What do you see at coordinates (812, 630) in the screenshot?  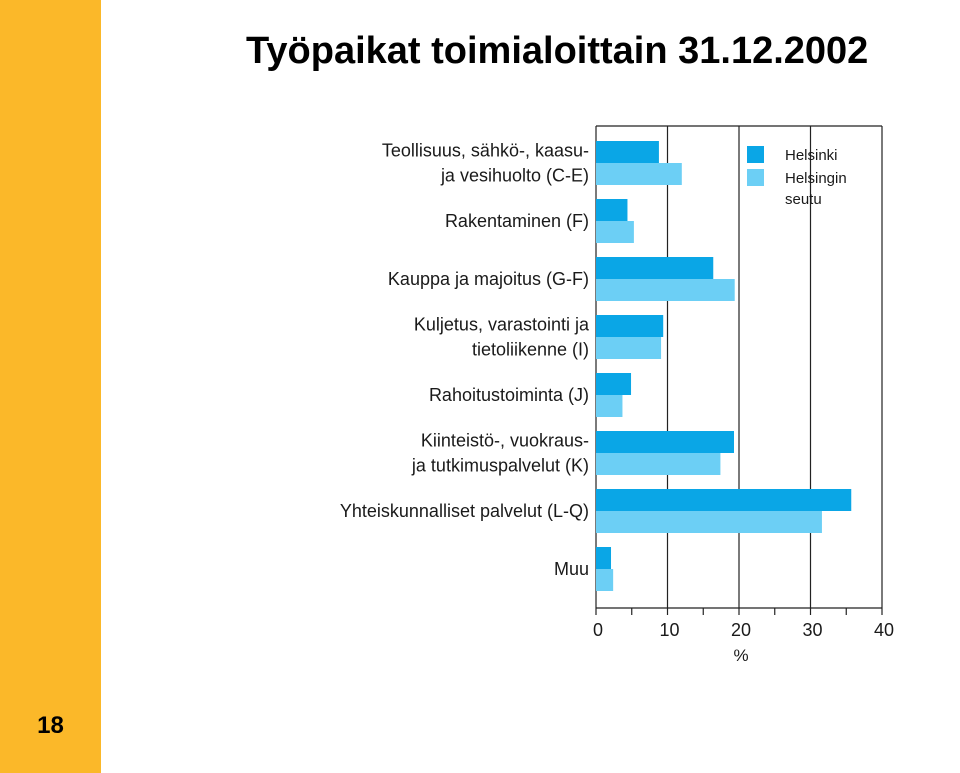 I see `x-tick-label: 30` at bounding box center [812, 630].